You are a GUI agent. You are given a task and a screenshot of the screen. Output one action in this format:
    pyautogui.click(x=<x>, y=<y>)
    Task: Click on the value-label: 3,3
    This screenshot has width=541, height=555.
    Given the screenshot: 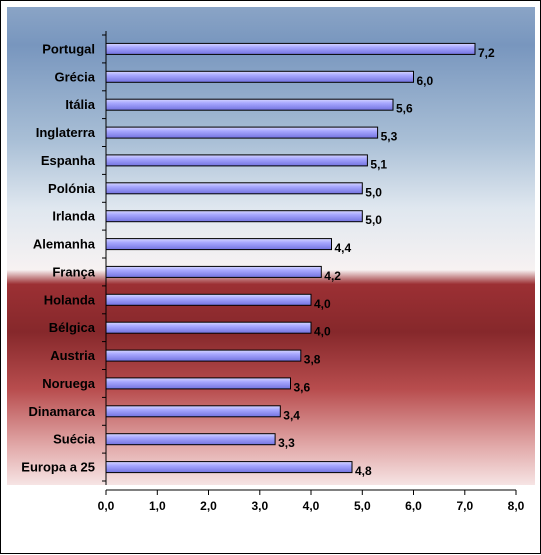 What is the action you would take?
    pyautogui.click(x=286, y=443)
    